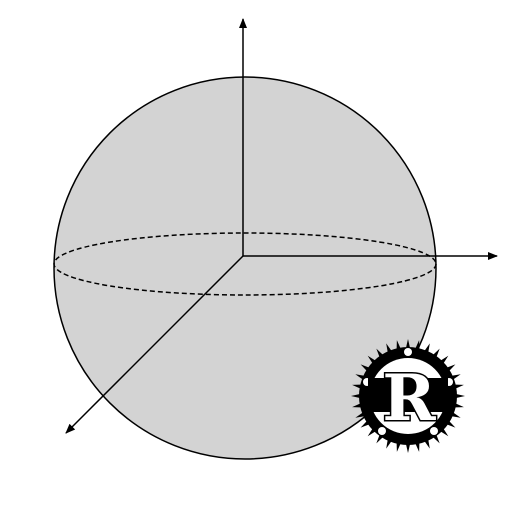 The image size is (512, 512). I want to click on equator-ellipse, so click(245, 264).